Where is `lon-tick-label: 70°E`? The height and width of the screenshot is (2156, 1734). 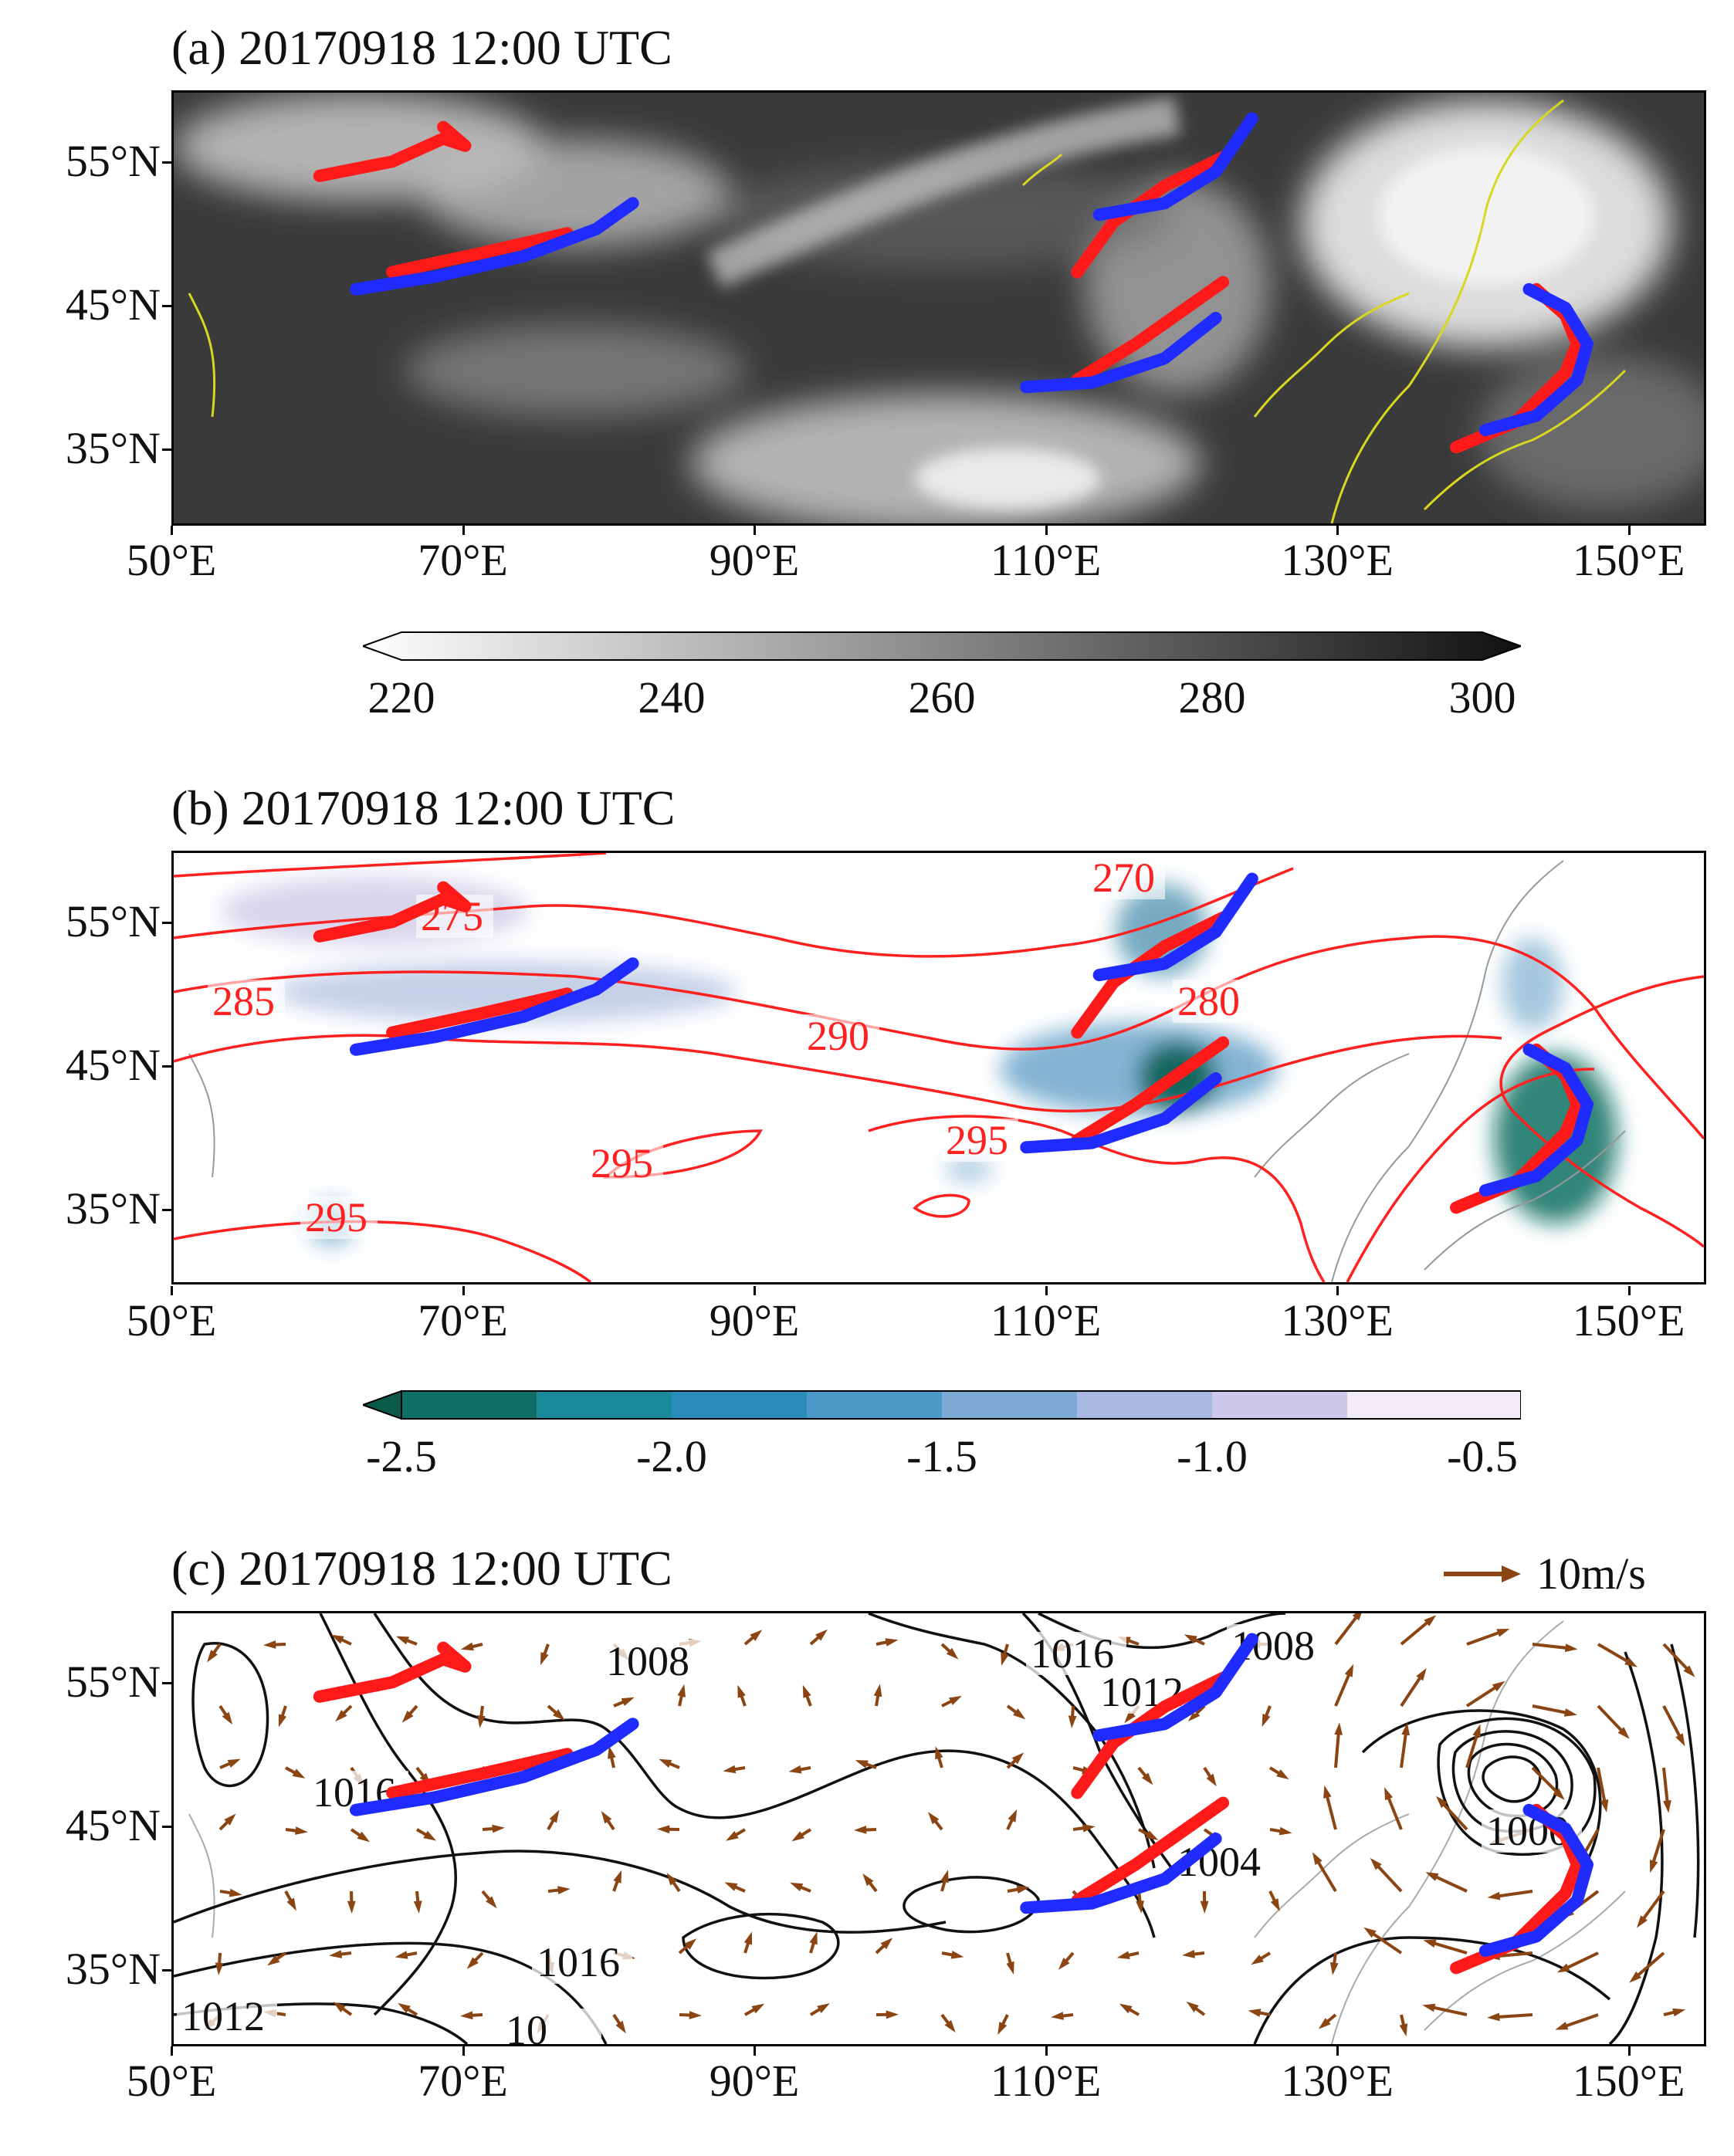 lon-tick-label: 70°E is located at coordinates (463, 560).